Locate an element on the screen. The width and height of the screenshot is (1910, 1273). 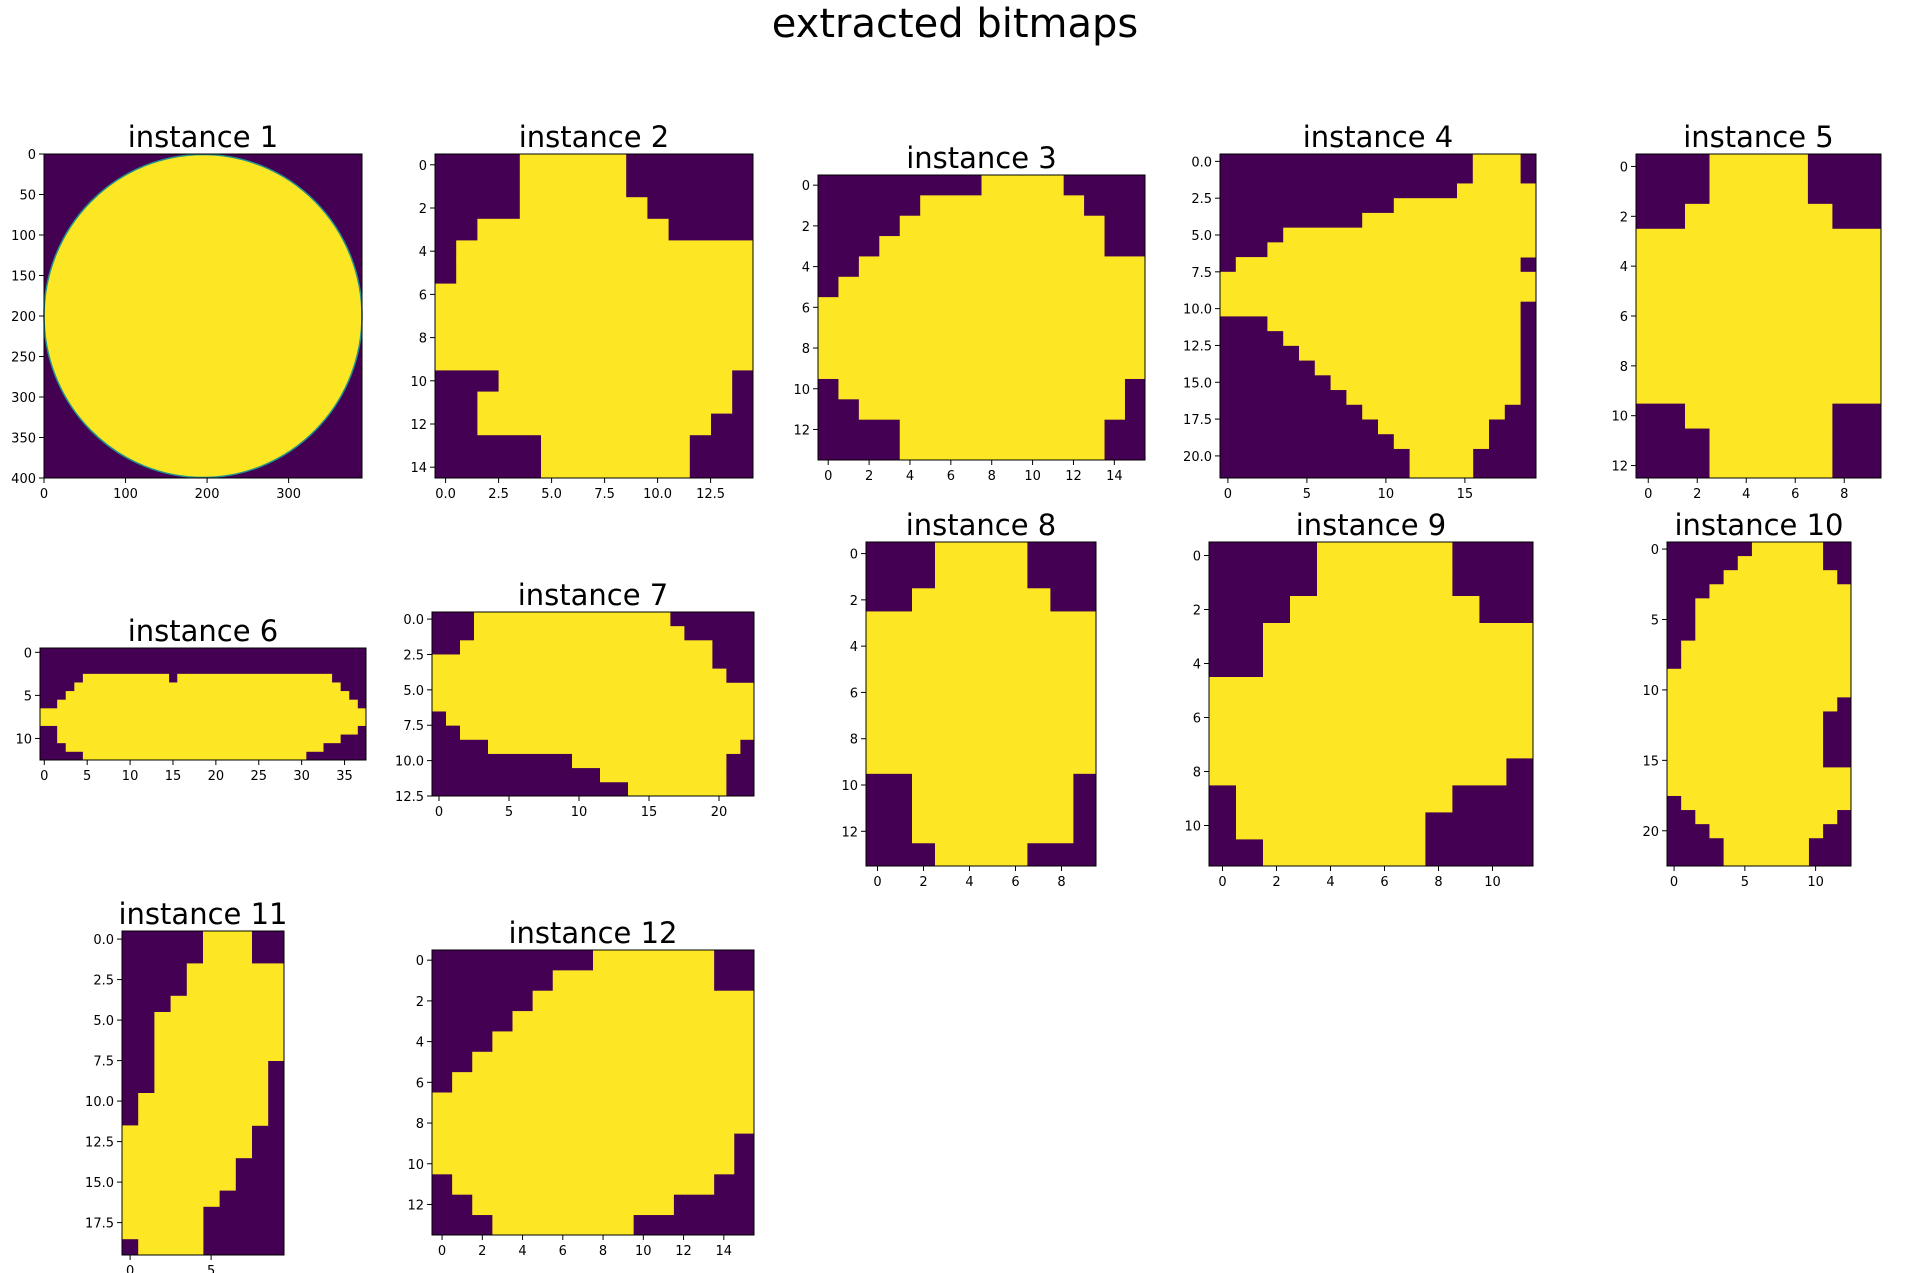
y-tick-label: 2 is located at coordinates (1197, 611).